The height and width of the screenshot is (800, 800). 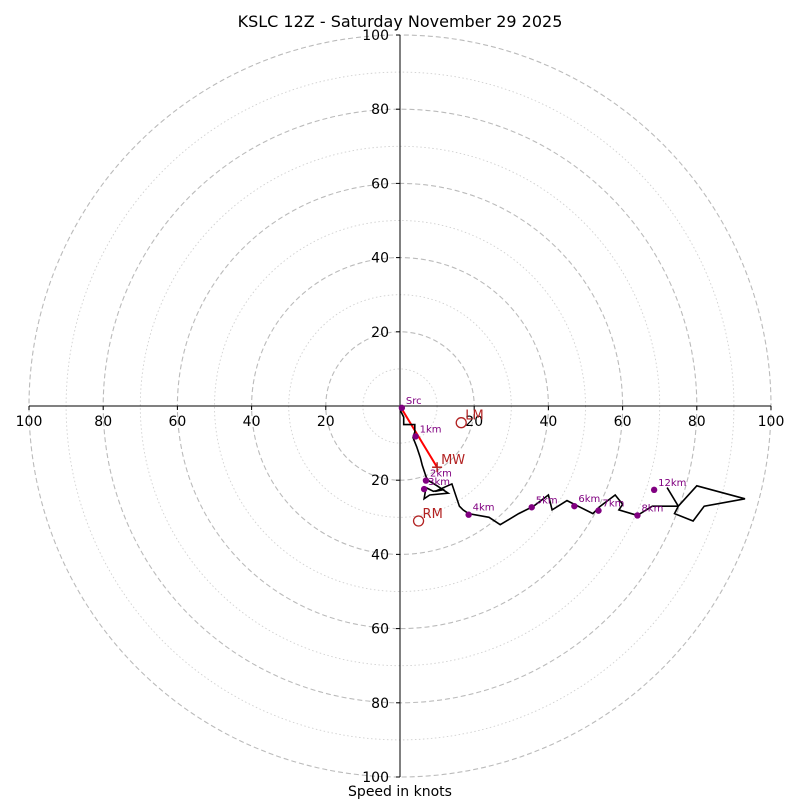 I want to click on height-marker-6km, so click(x=574, y=506).